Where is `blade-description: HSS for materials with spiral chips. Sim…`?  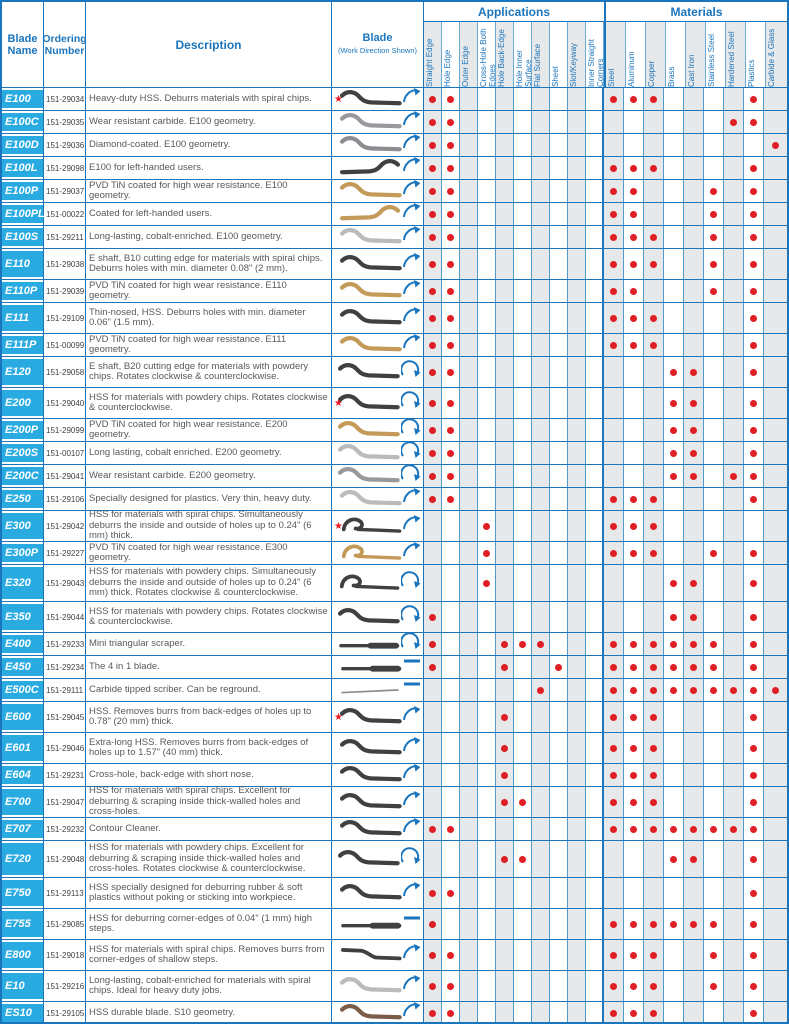 blade-description: HSS for materials with spiral chips. Sim… is located at coordinates (209, 525).